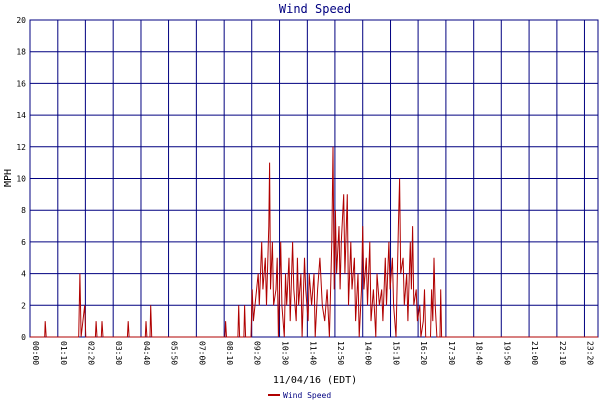 The height and width of the screenshot is (400, 600). Describe the element at coordinates (589, 353) in the screenshot. I see `x-tick-label: 23:20` at that location.